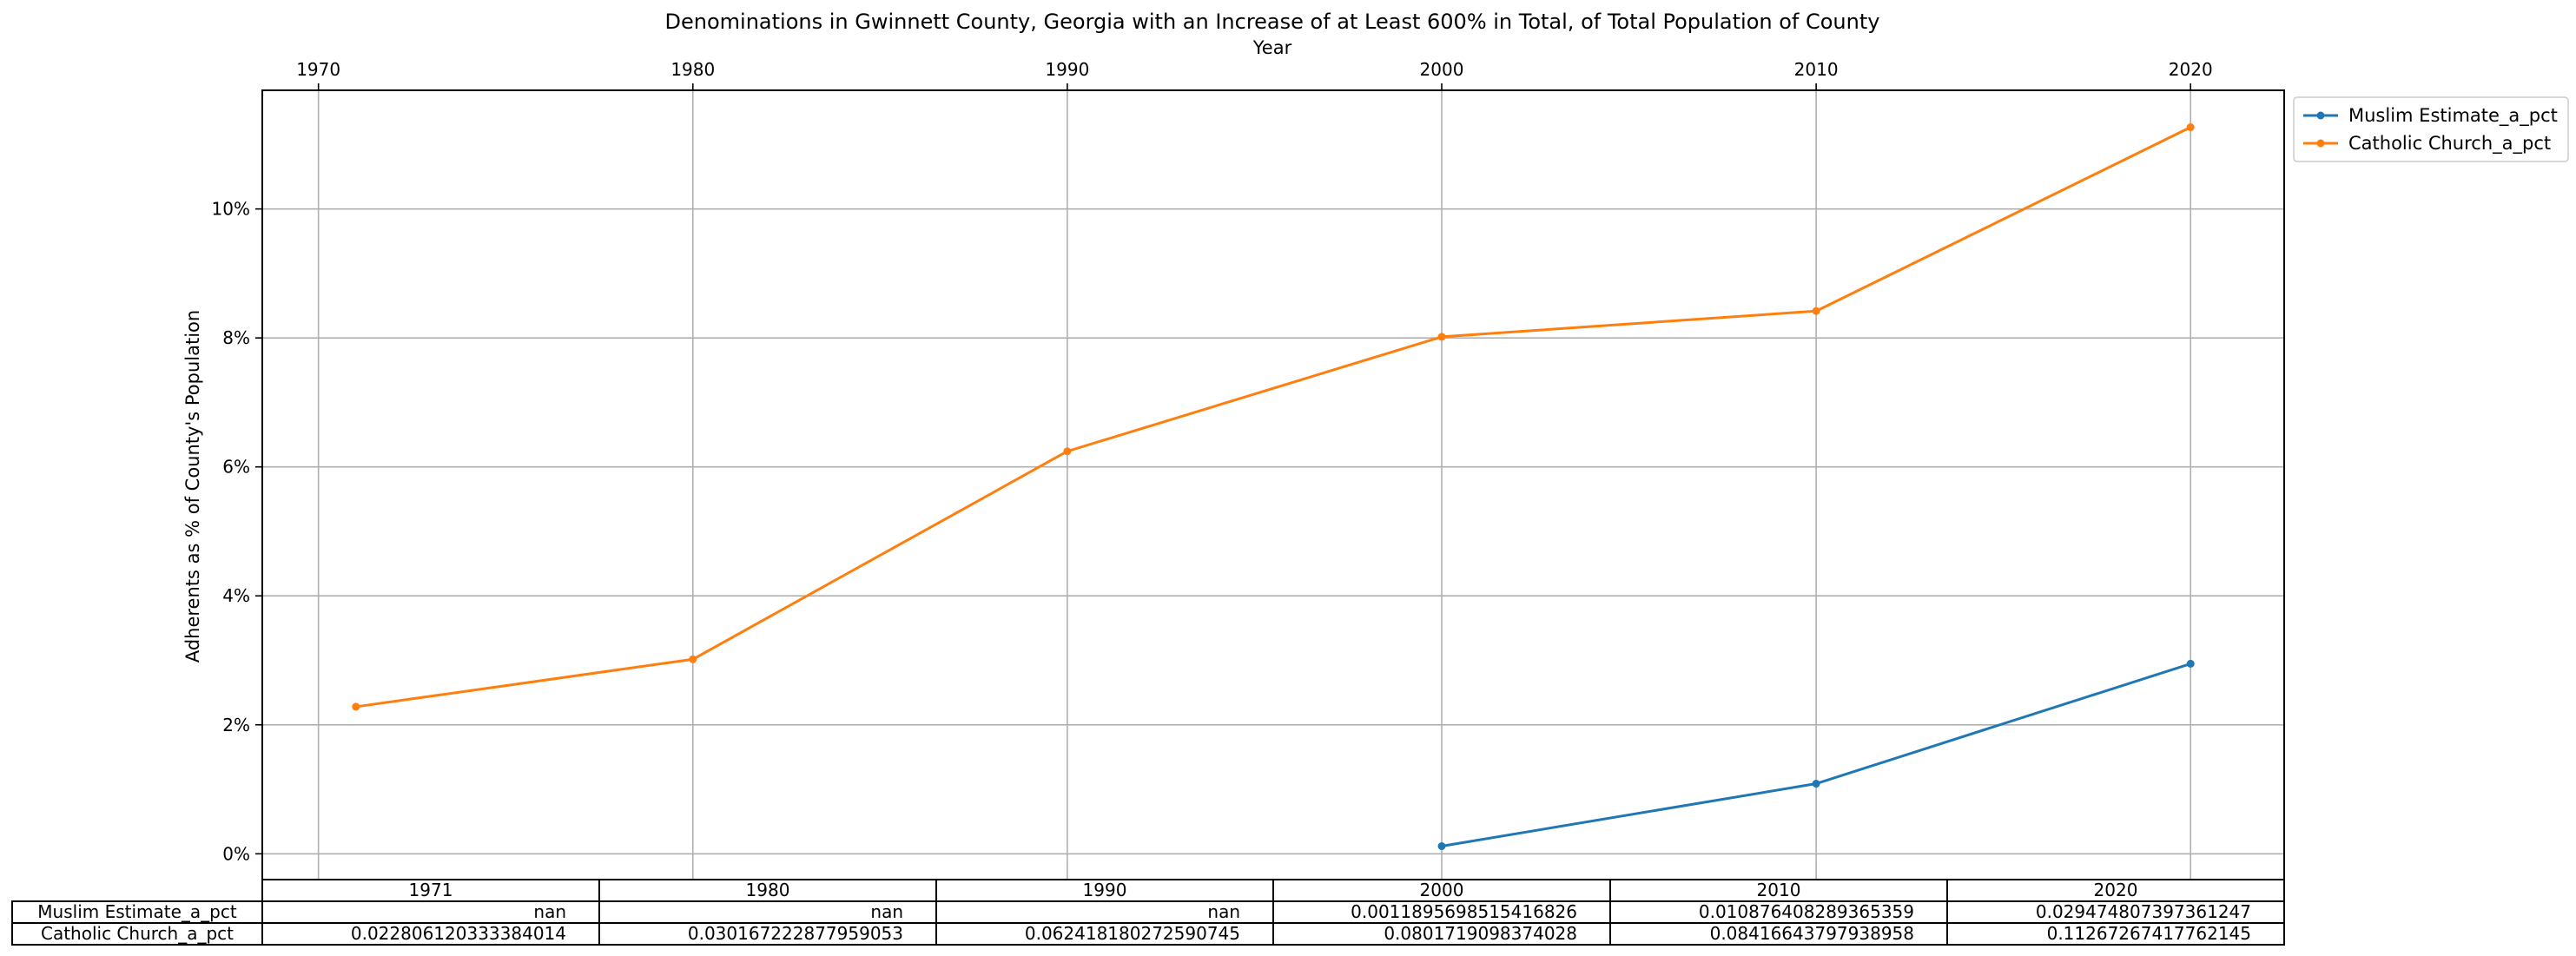 The height and width of the screenshot is (956, 2576). What do you see at coordinates (2191, 69) in the screenshot?
I see `x-tick-label: 2020` at bounding box center [2191, 69].